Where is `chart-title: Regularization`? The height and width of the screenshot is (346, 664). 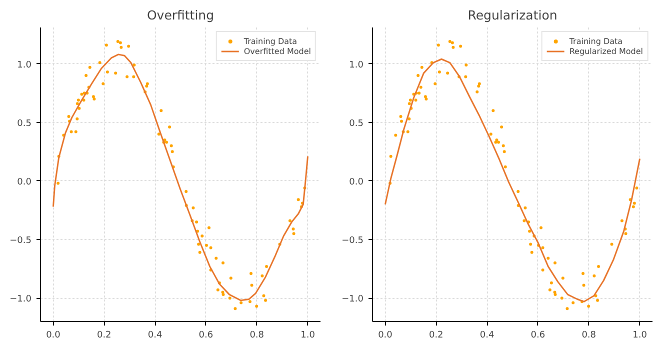
chart-title: Regularization is located at coordinates (513, 15).